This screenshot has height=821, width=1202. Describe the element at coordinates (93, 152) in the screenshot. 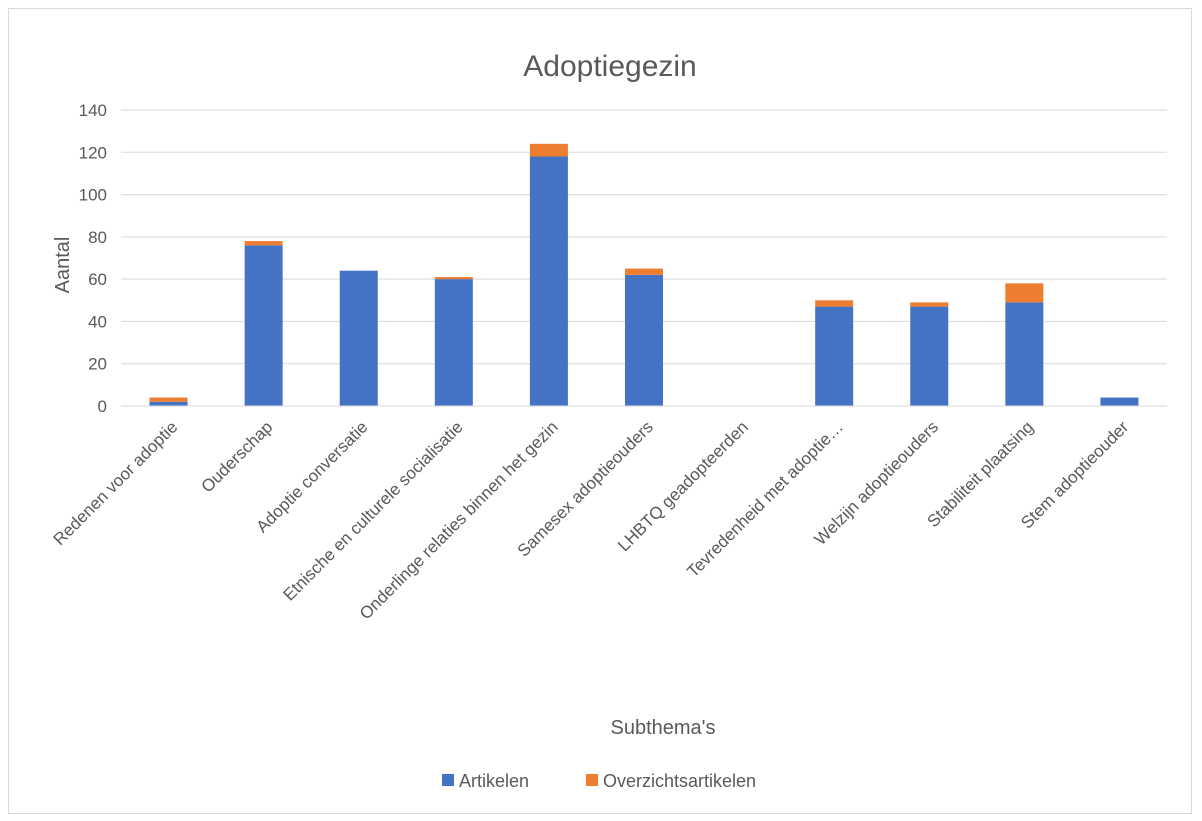

I see `y-tick-label: 120` at that location.